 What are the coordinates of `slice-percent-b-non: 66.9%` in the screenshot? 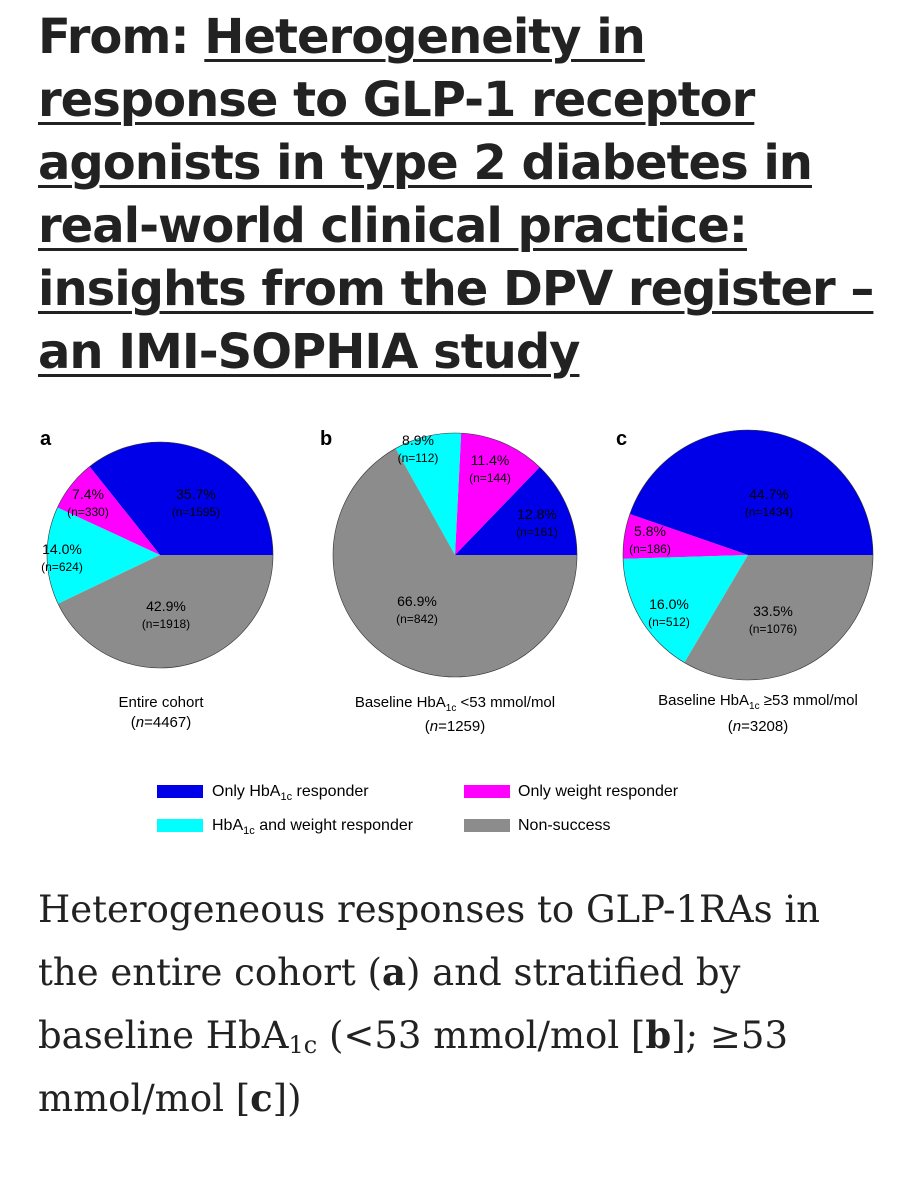 It's located at (417, 601).